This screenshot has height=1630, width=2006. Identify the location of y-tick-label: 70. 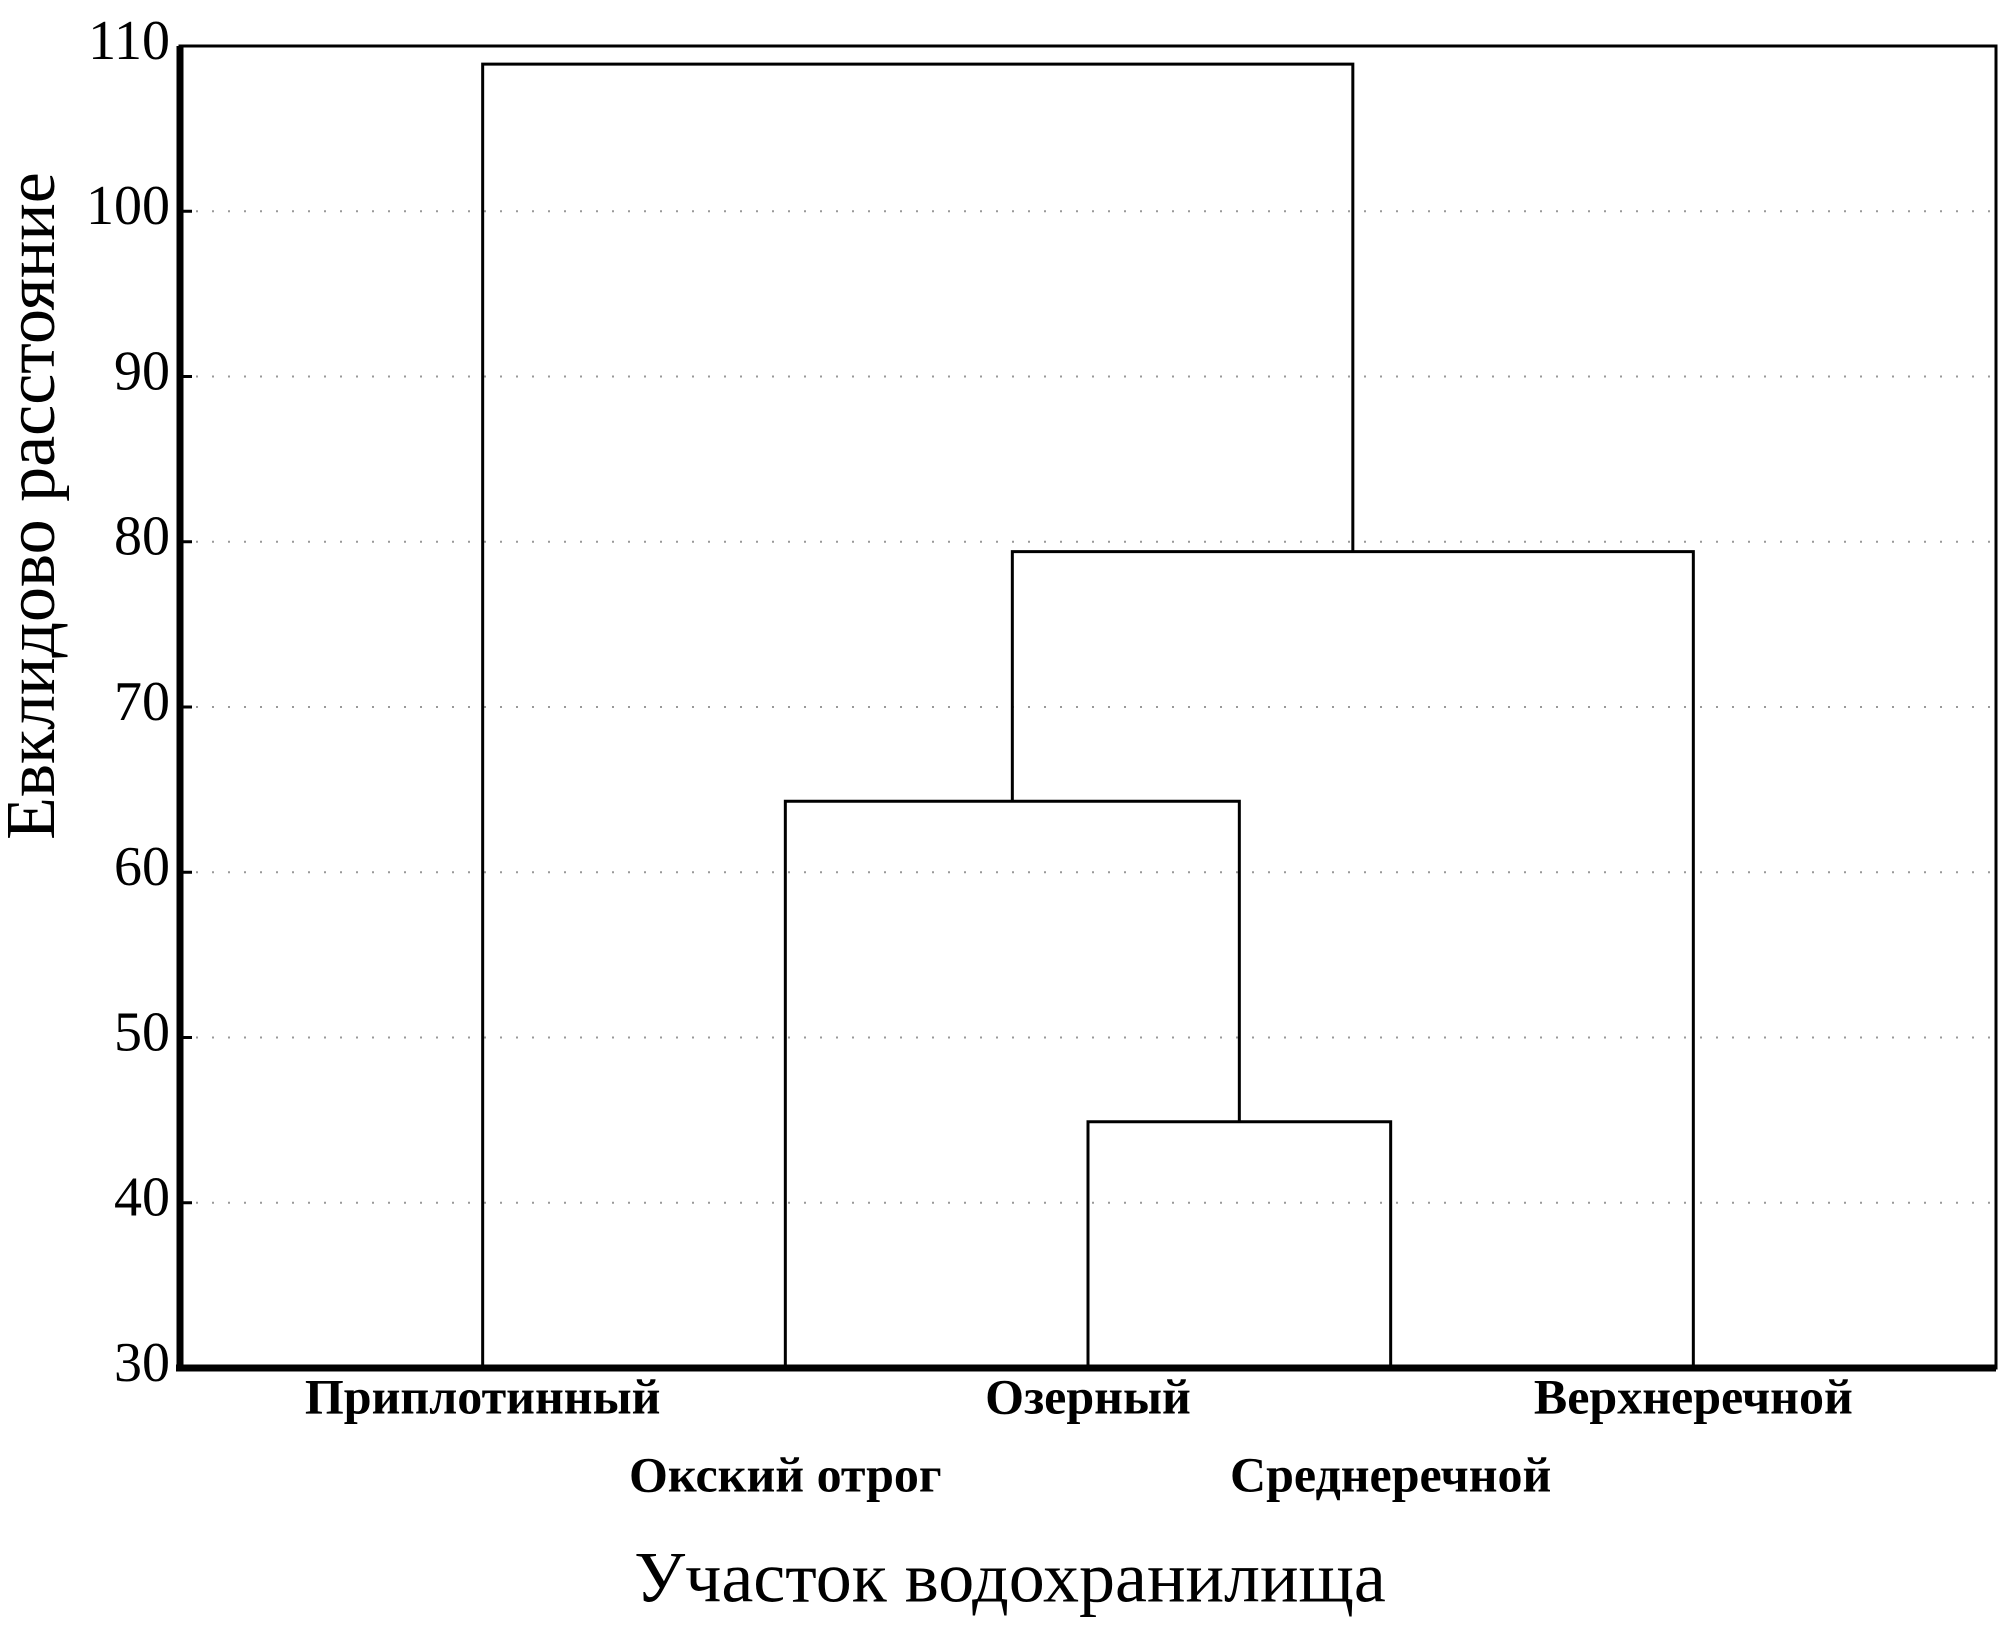
(142, 702).